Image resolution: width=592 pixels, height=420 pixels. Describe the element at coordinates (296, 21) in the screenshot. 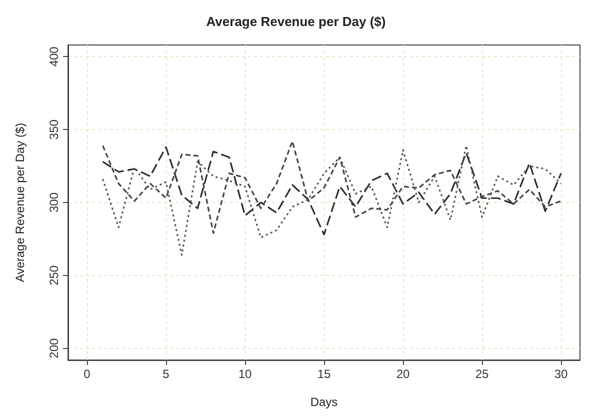

I see `chart-title: Average Revenue per Day ($)` at that location.